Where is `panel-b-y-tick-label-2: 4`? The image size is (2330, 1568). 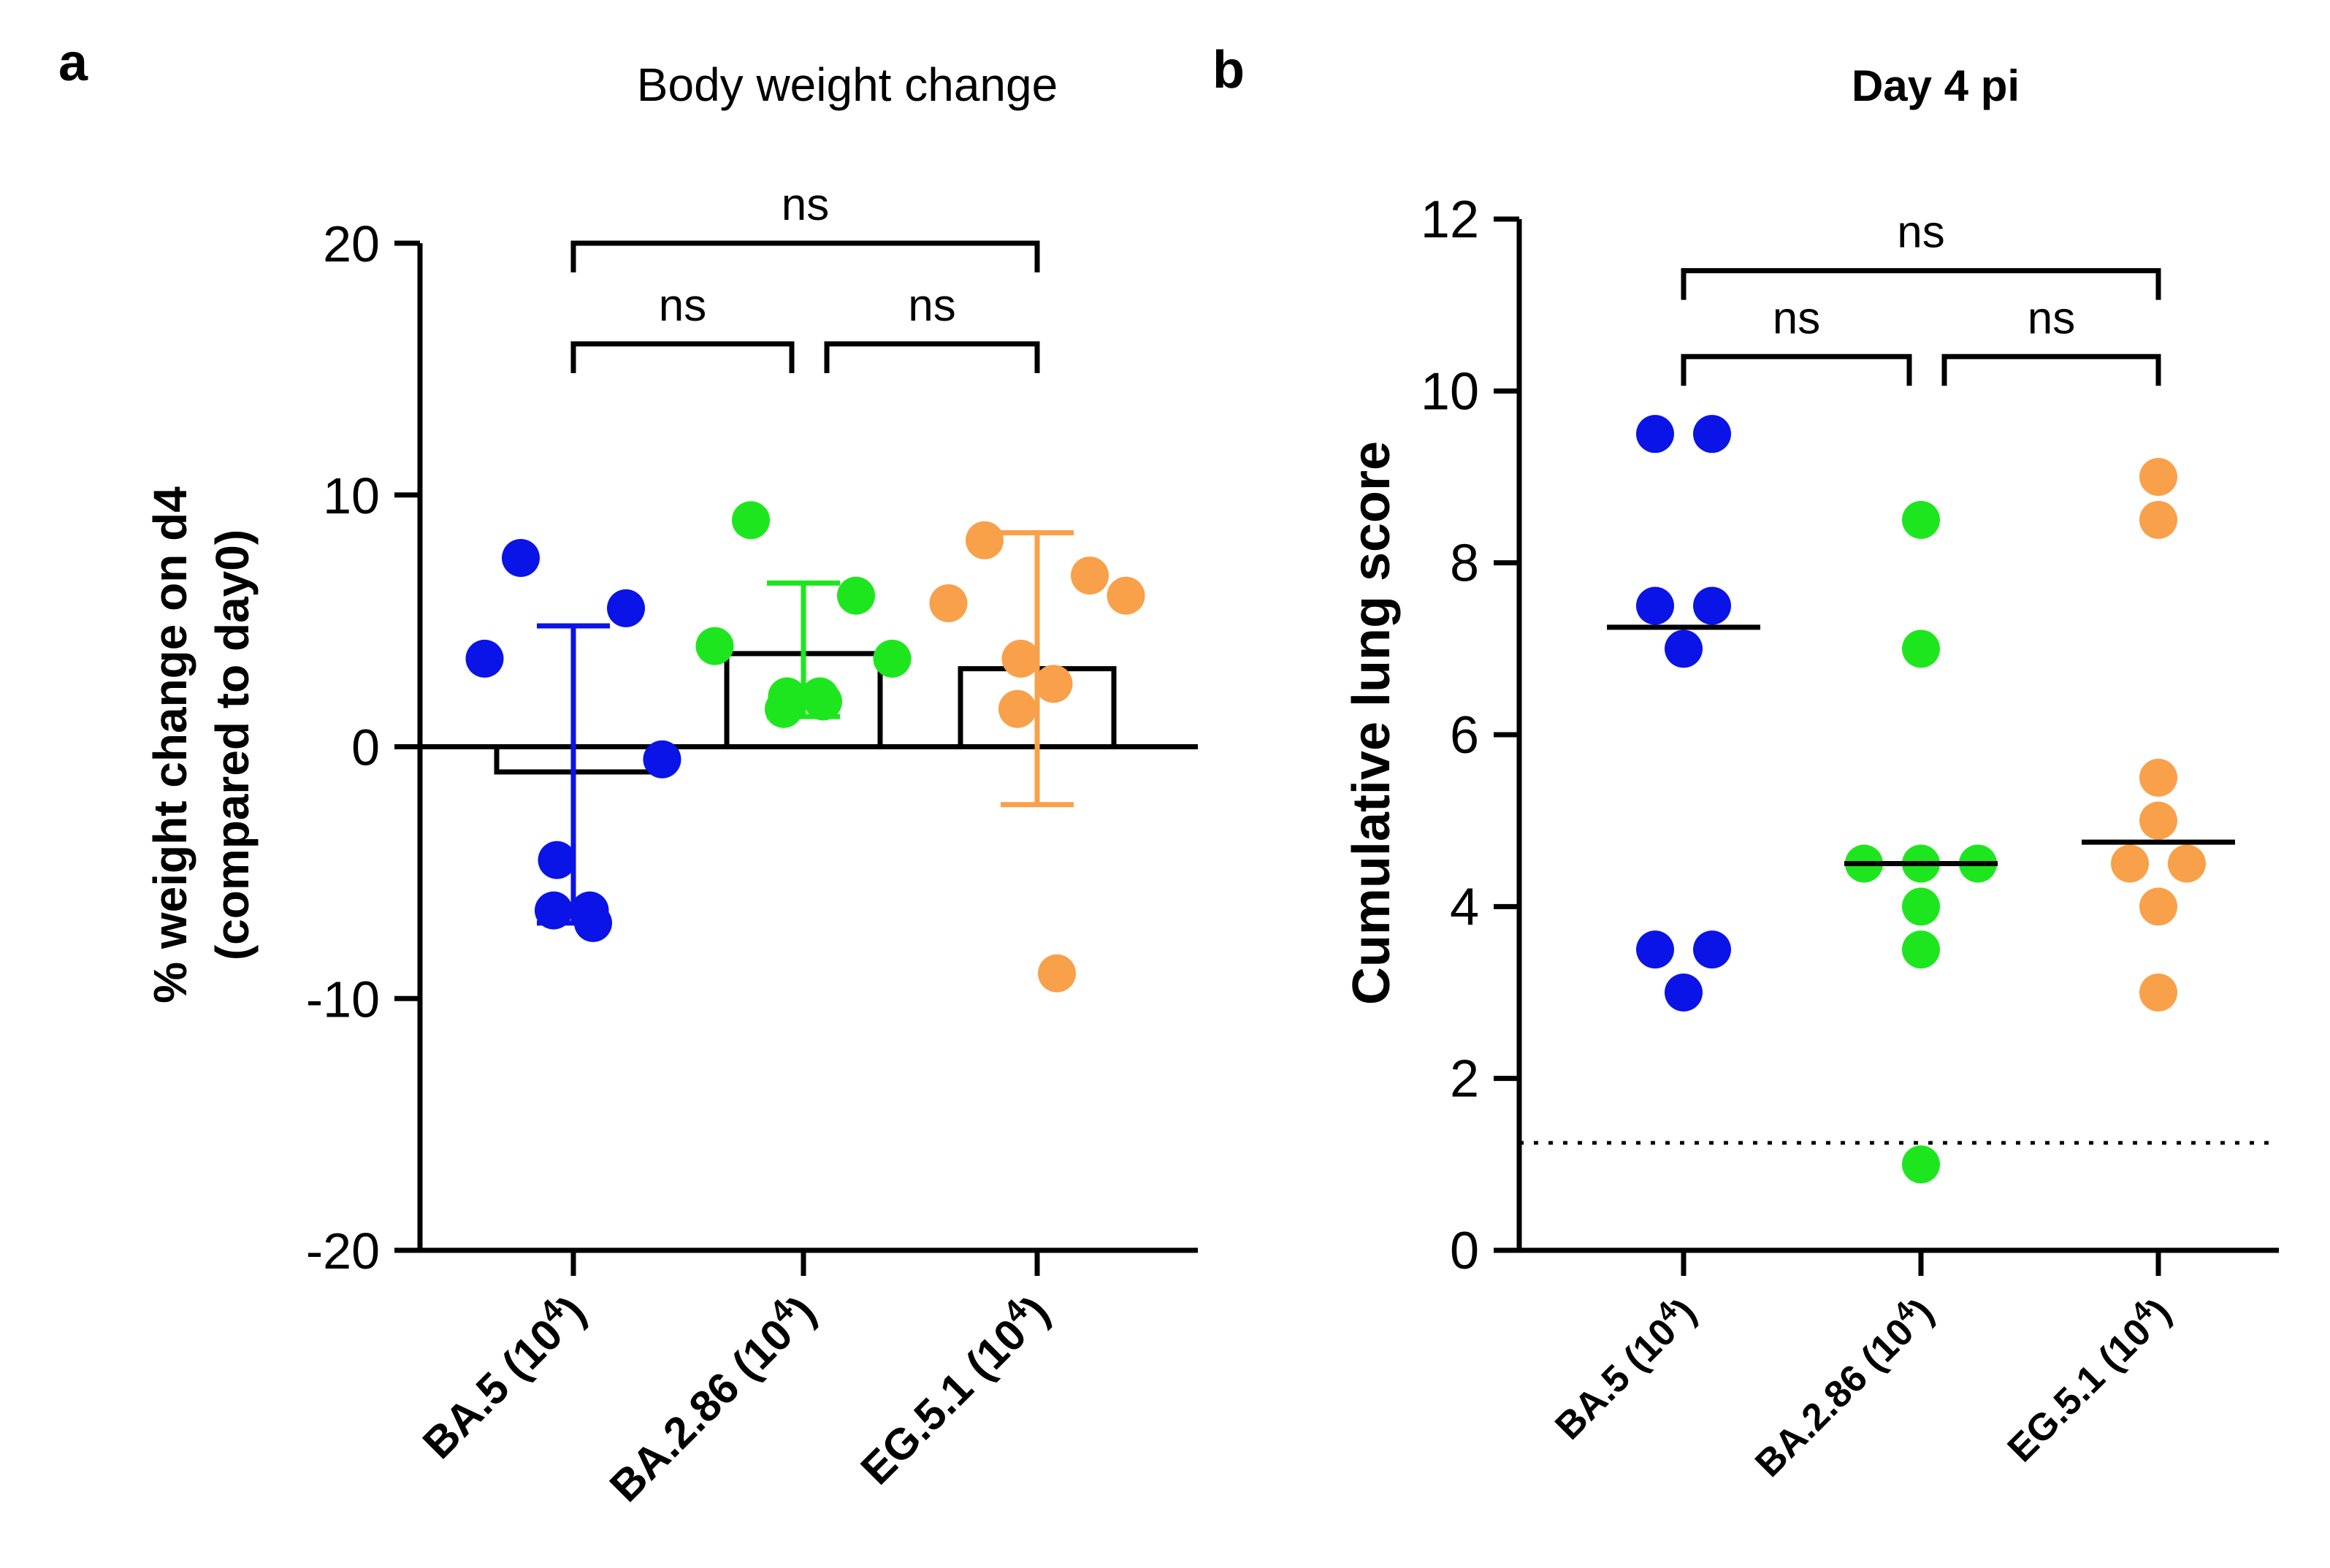 panel-b-y-tick-label-2: 4 is located at coordinates (1464, 907).